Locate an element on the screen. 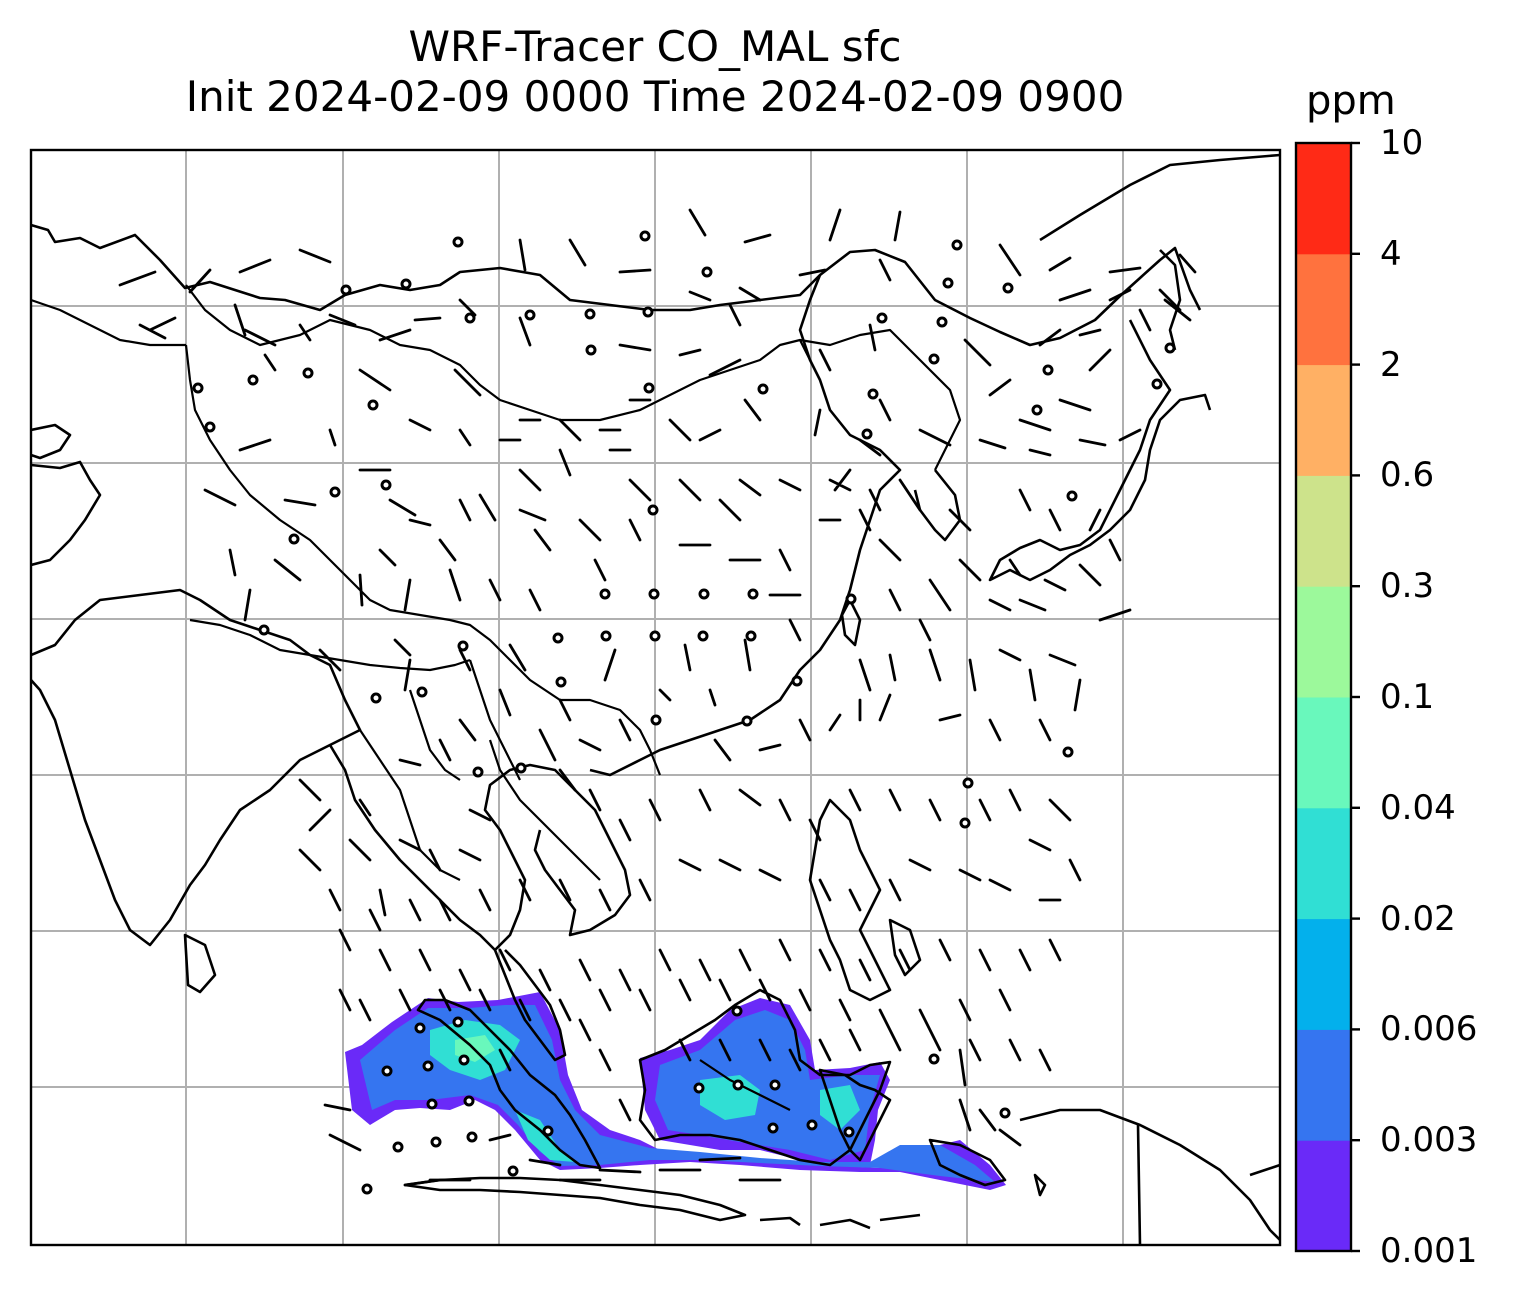 The height and width of the screenshot is (1306, 1528). coastline-india is located at coordinates (196, 767).